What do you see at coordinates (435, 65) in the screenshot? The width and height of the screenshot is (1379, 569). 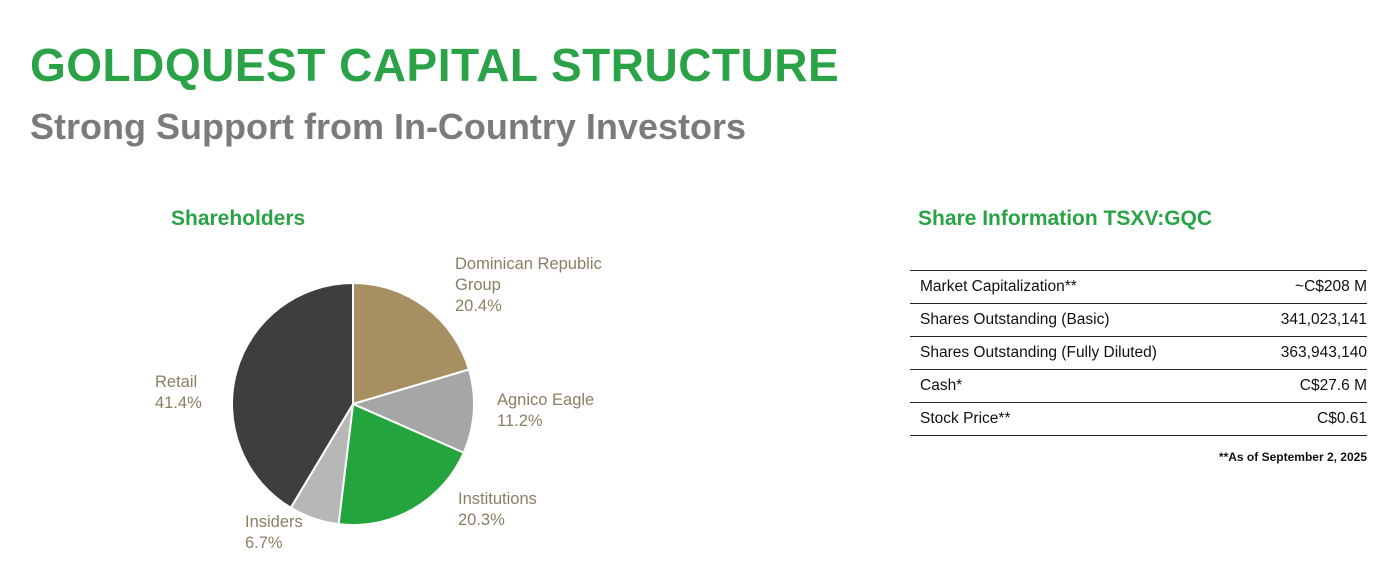 I see `page-title: GOLDQUEST CAPITAL STRUCTURE` at bounding box center [435, 65].